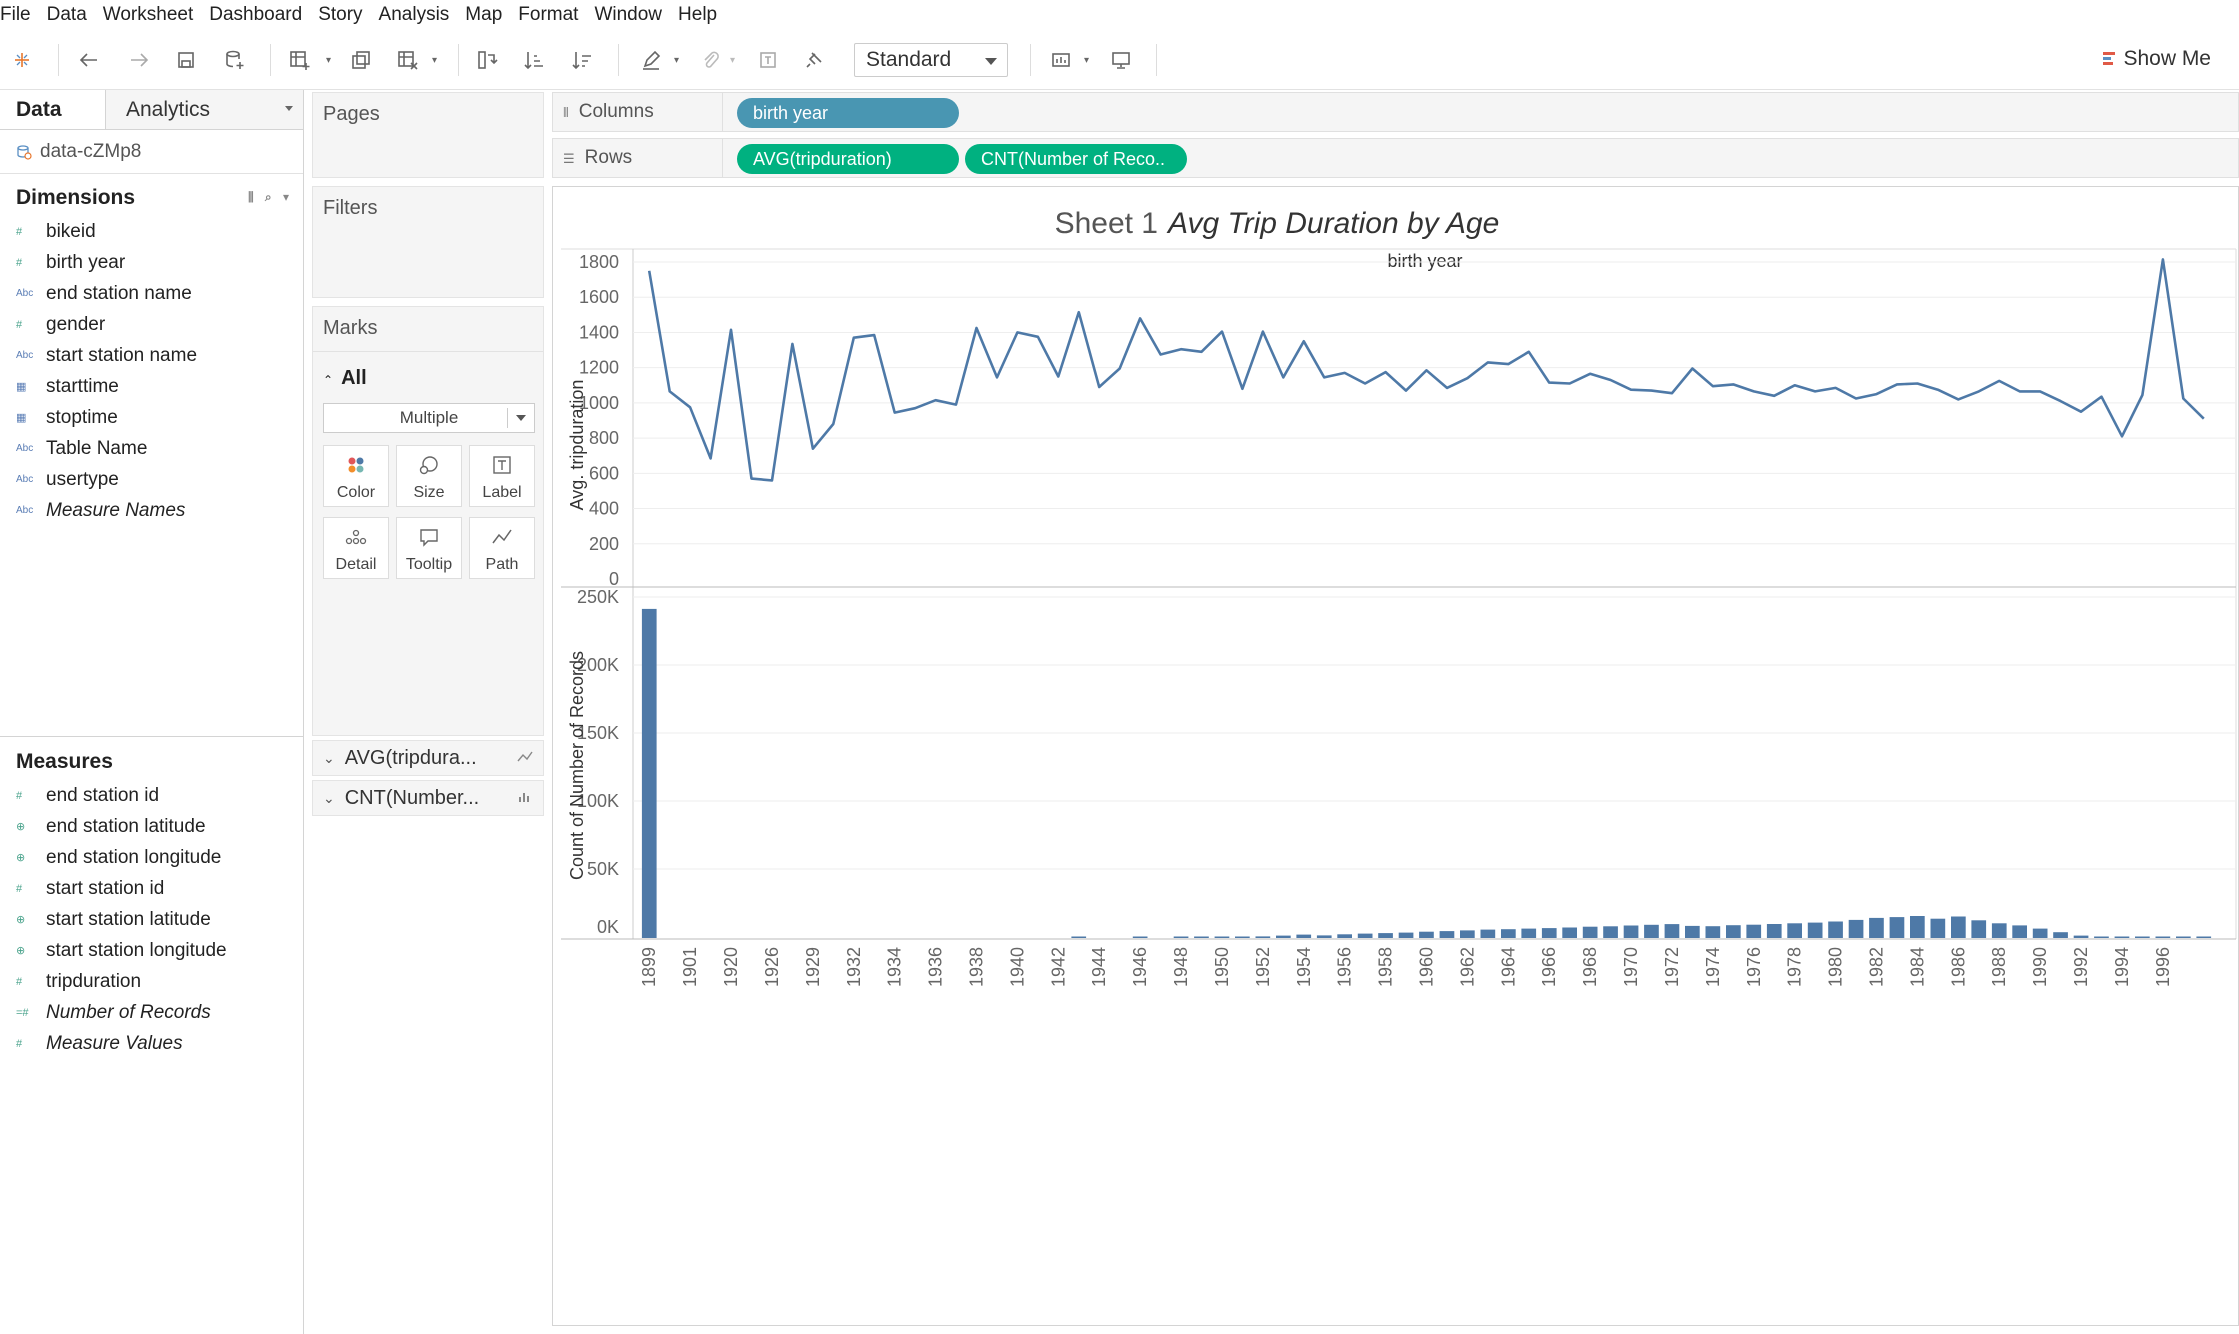 The height and width of the screenshot is (1334, 2239). Describe the element at coordinates (151, 231) in the screenshot. I see `field-bikeid: # bikeid` at that location.